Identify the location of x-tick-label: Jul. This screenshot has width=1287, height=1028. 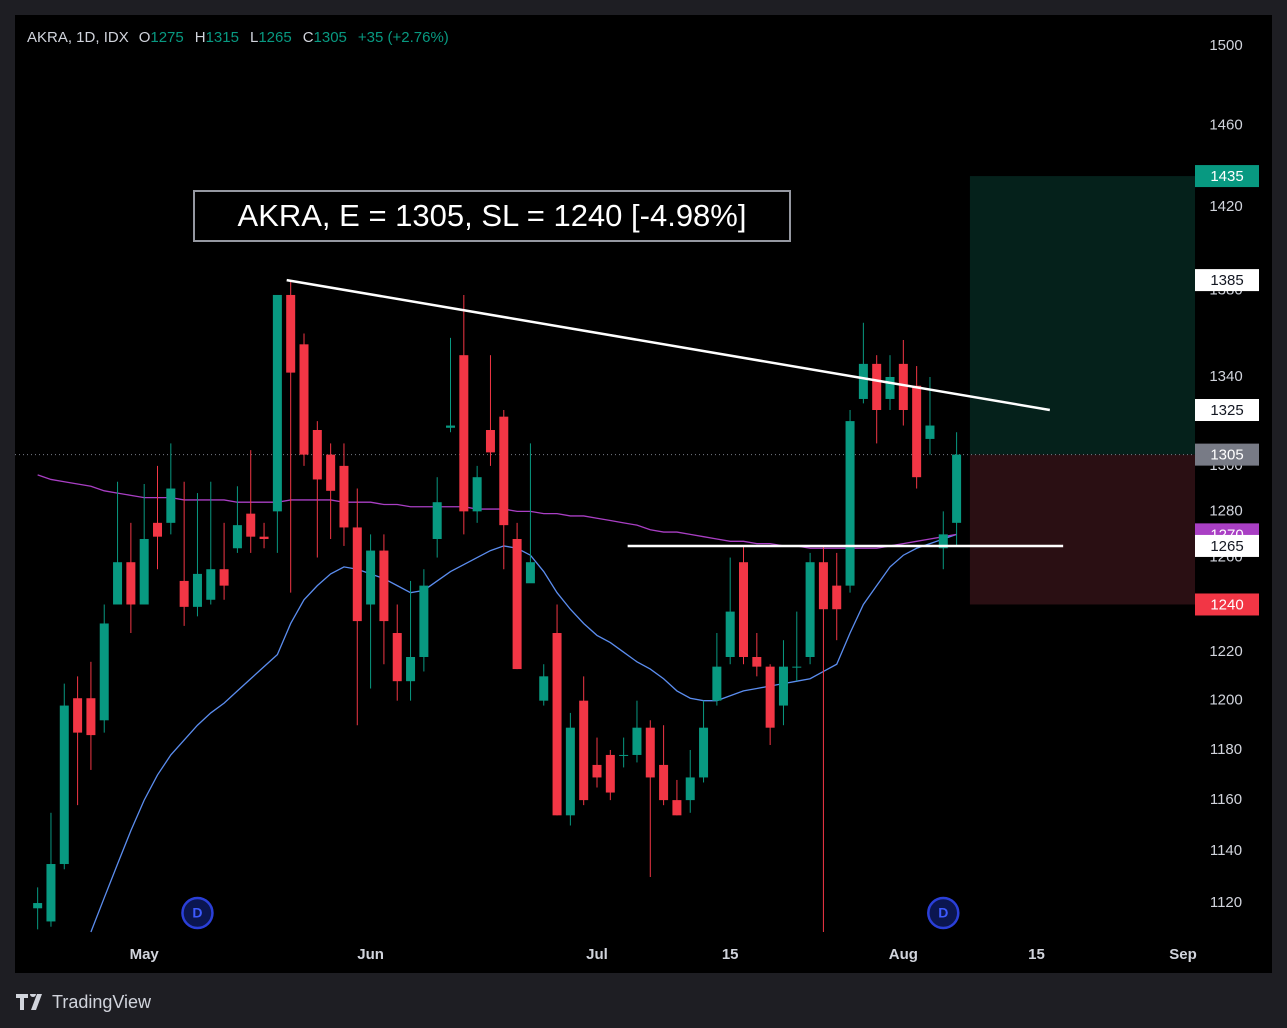
(597, 954).